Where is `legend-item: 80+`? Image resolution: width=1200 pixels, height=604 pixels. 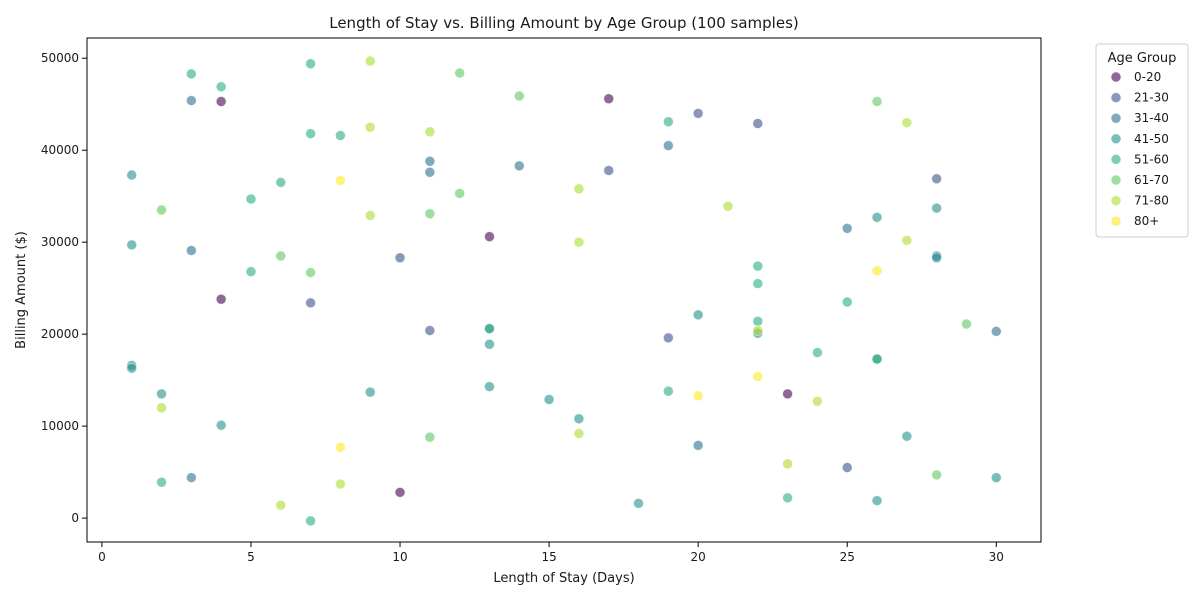
legend-item: 80+ is located at coordinates (1134, 221).